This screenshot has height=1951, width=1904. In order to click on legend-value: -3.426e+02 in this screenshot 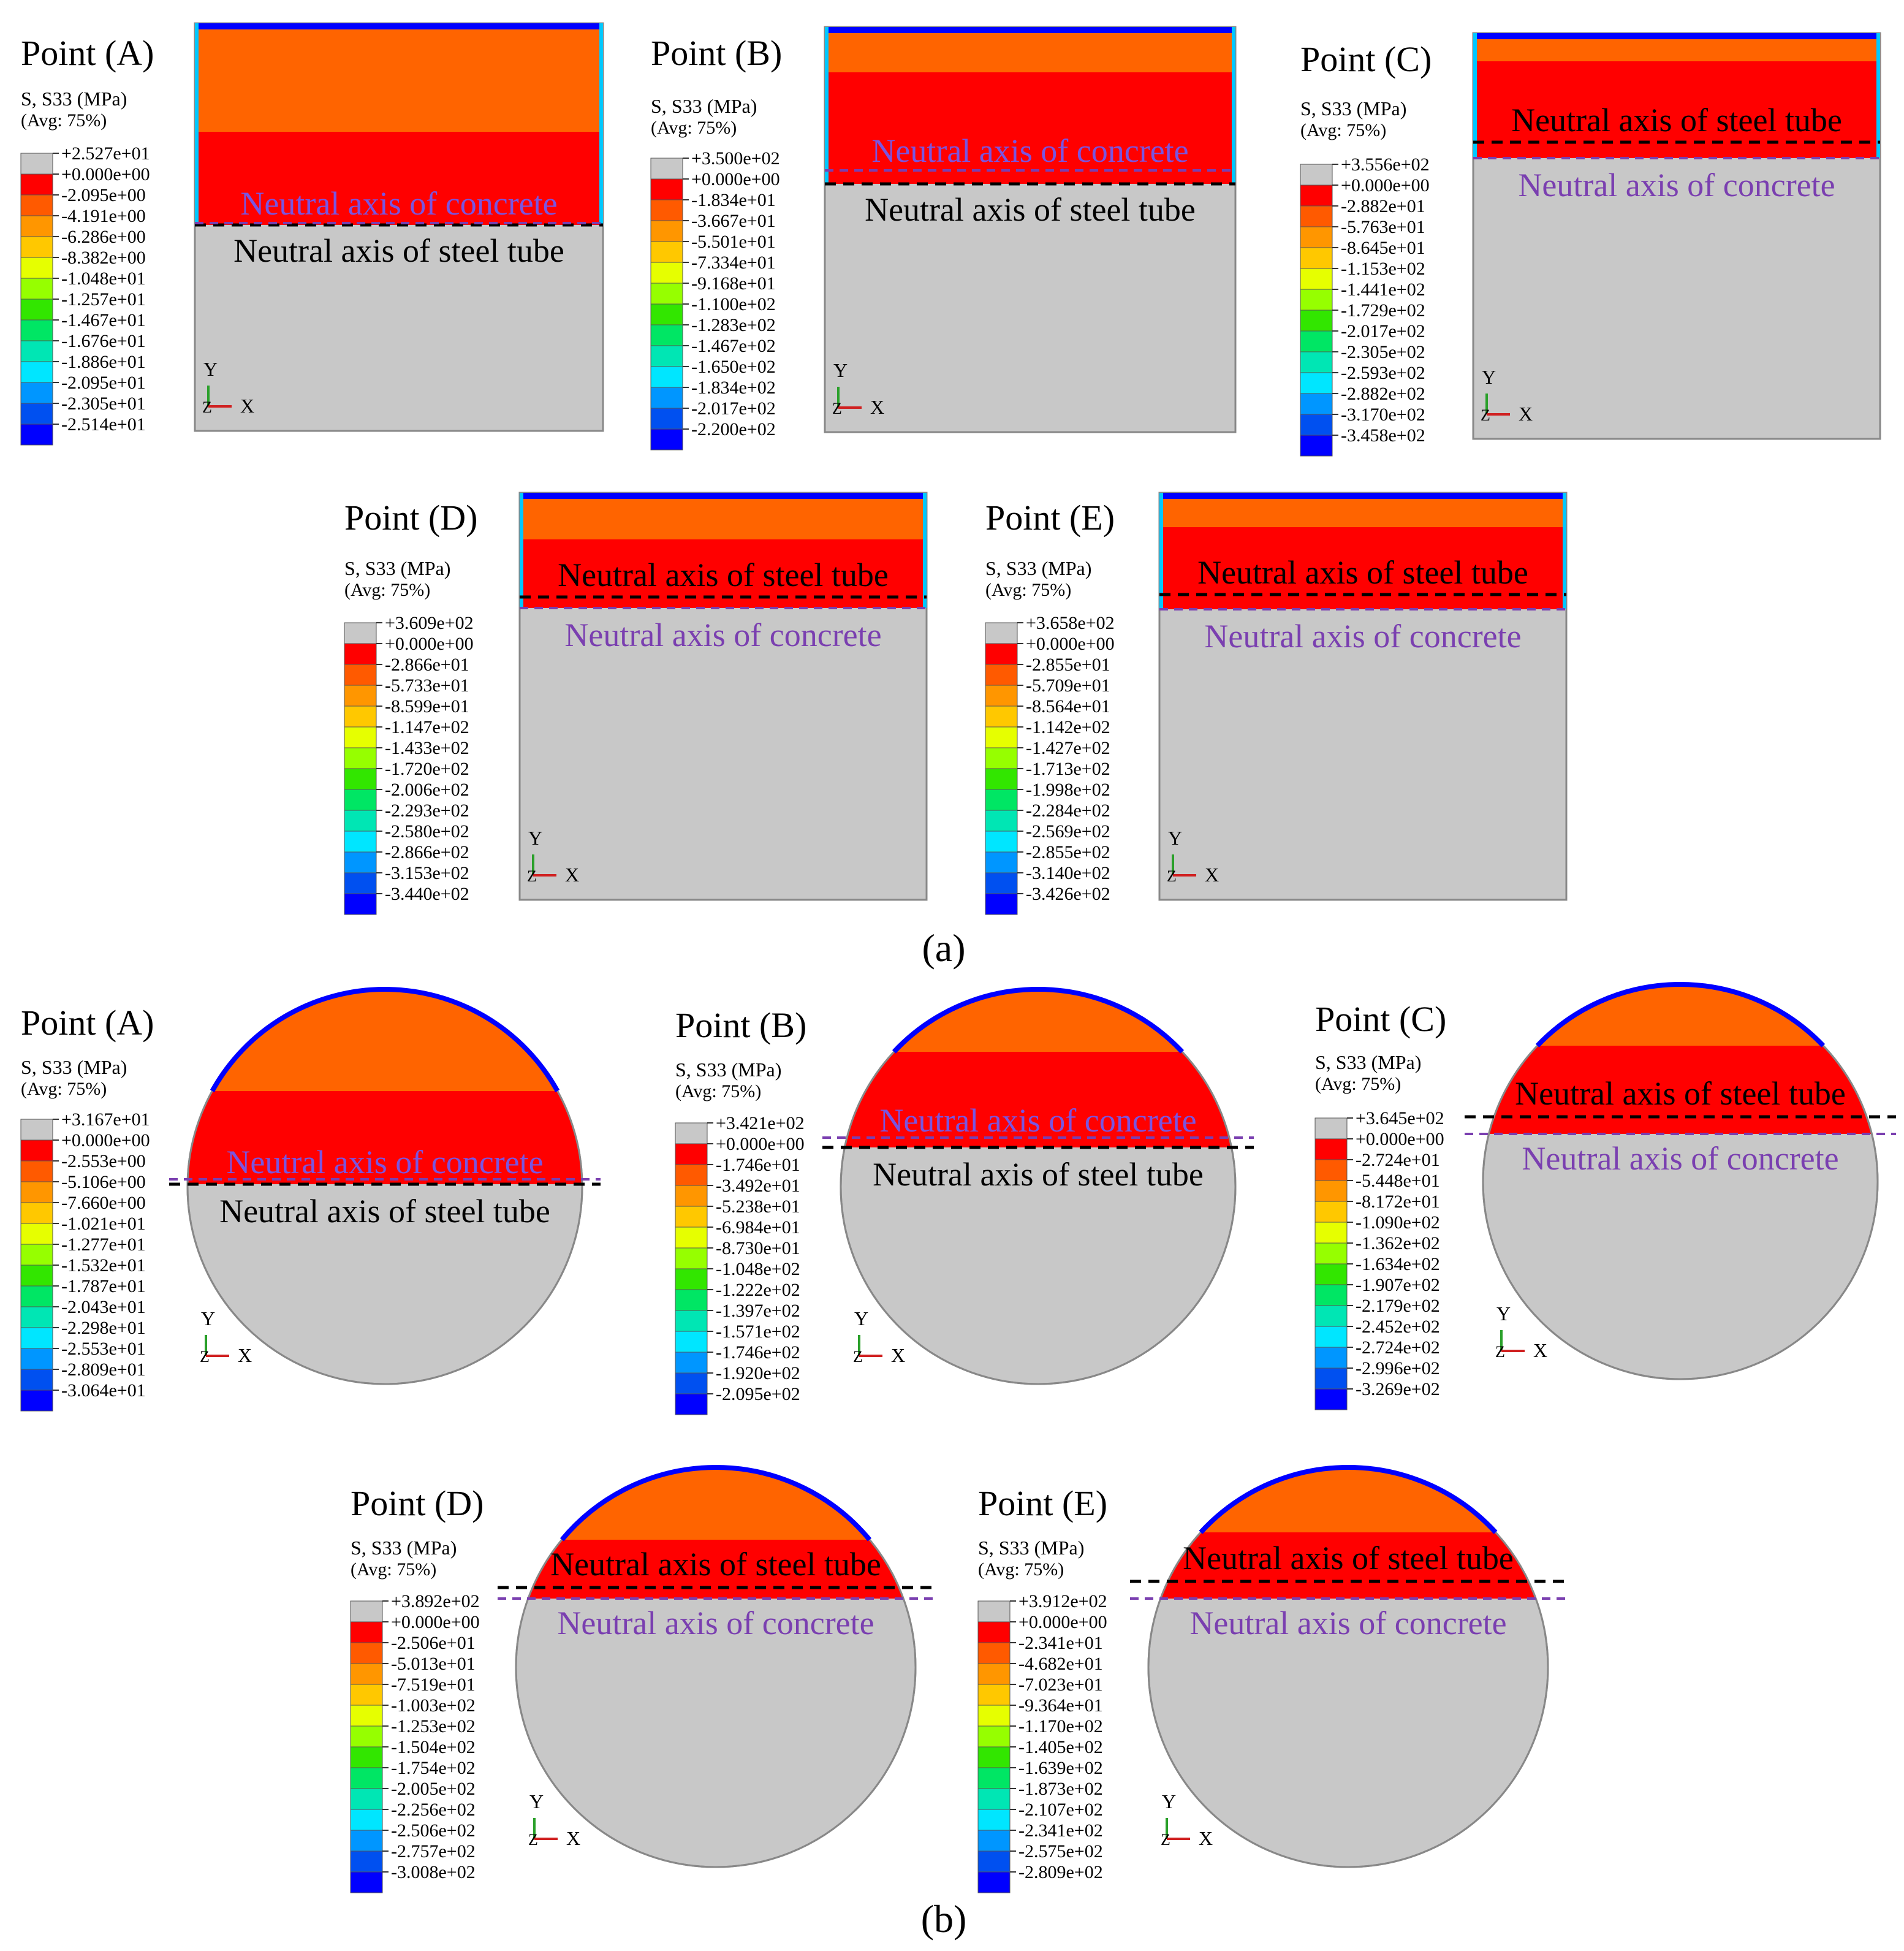, I will do `click(1068, 894)`.